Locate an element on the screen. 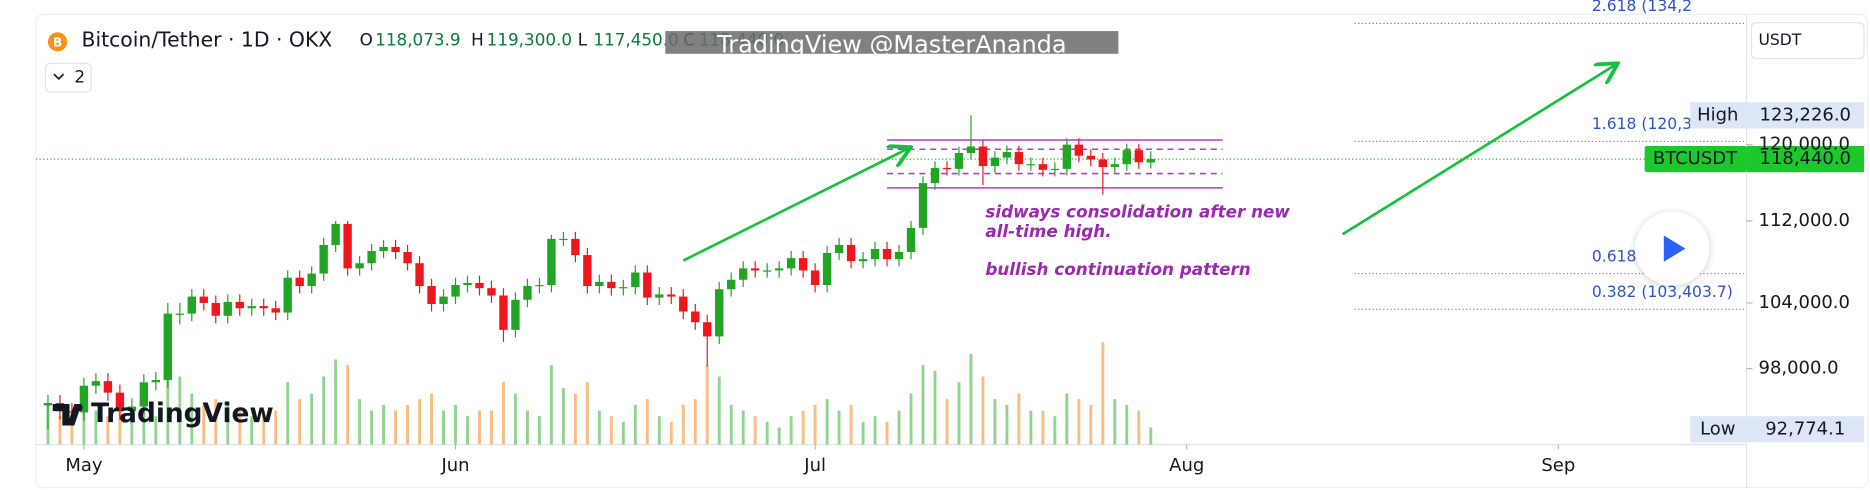 This screenshot has width=1870, height=490. last-price-name: BTCUSDT is located at coordinates (1695, 158).